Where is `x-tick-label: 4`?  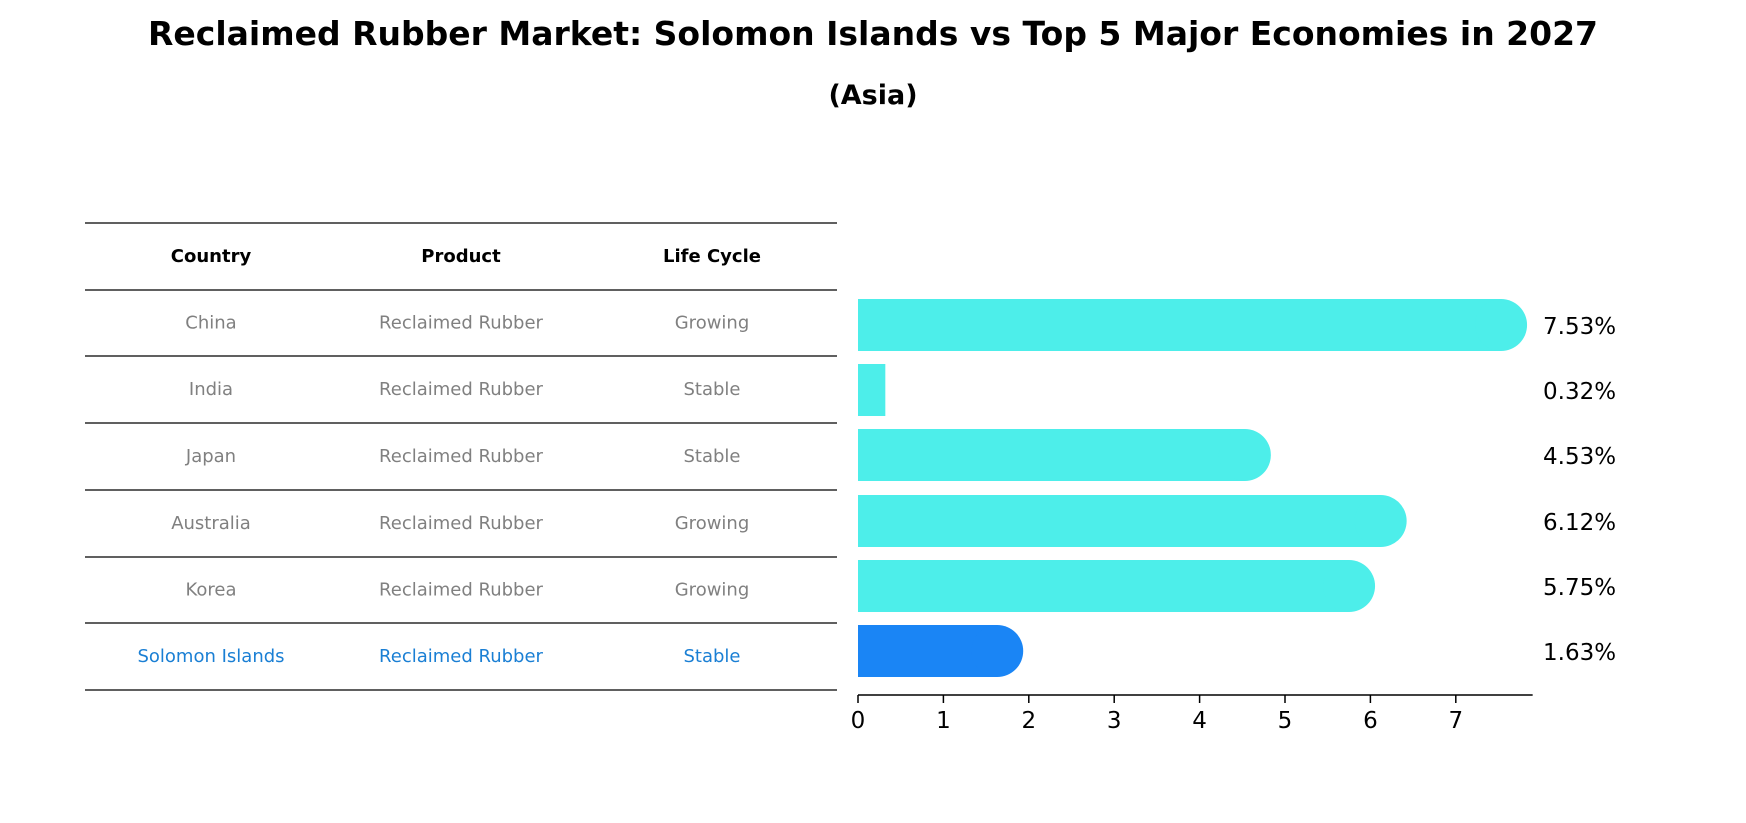
x-tick-label: 4 is located at coordinates (1199, 721).